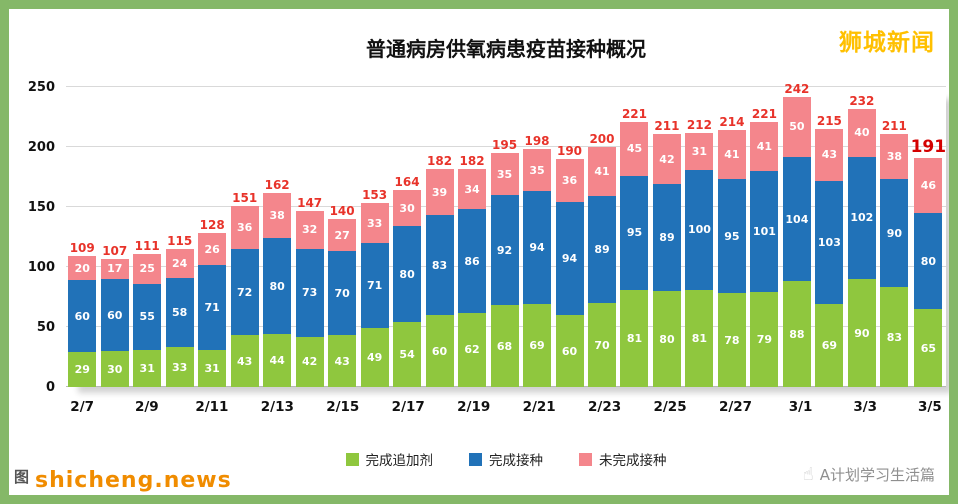 The height and width of the screenshot is (504, 958). I want to click on segment-未完成接种-2/27: 41, so click(731, 155).